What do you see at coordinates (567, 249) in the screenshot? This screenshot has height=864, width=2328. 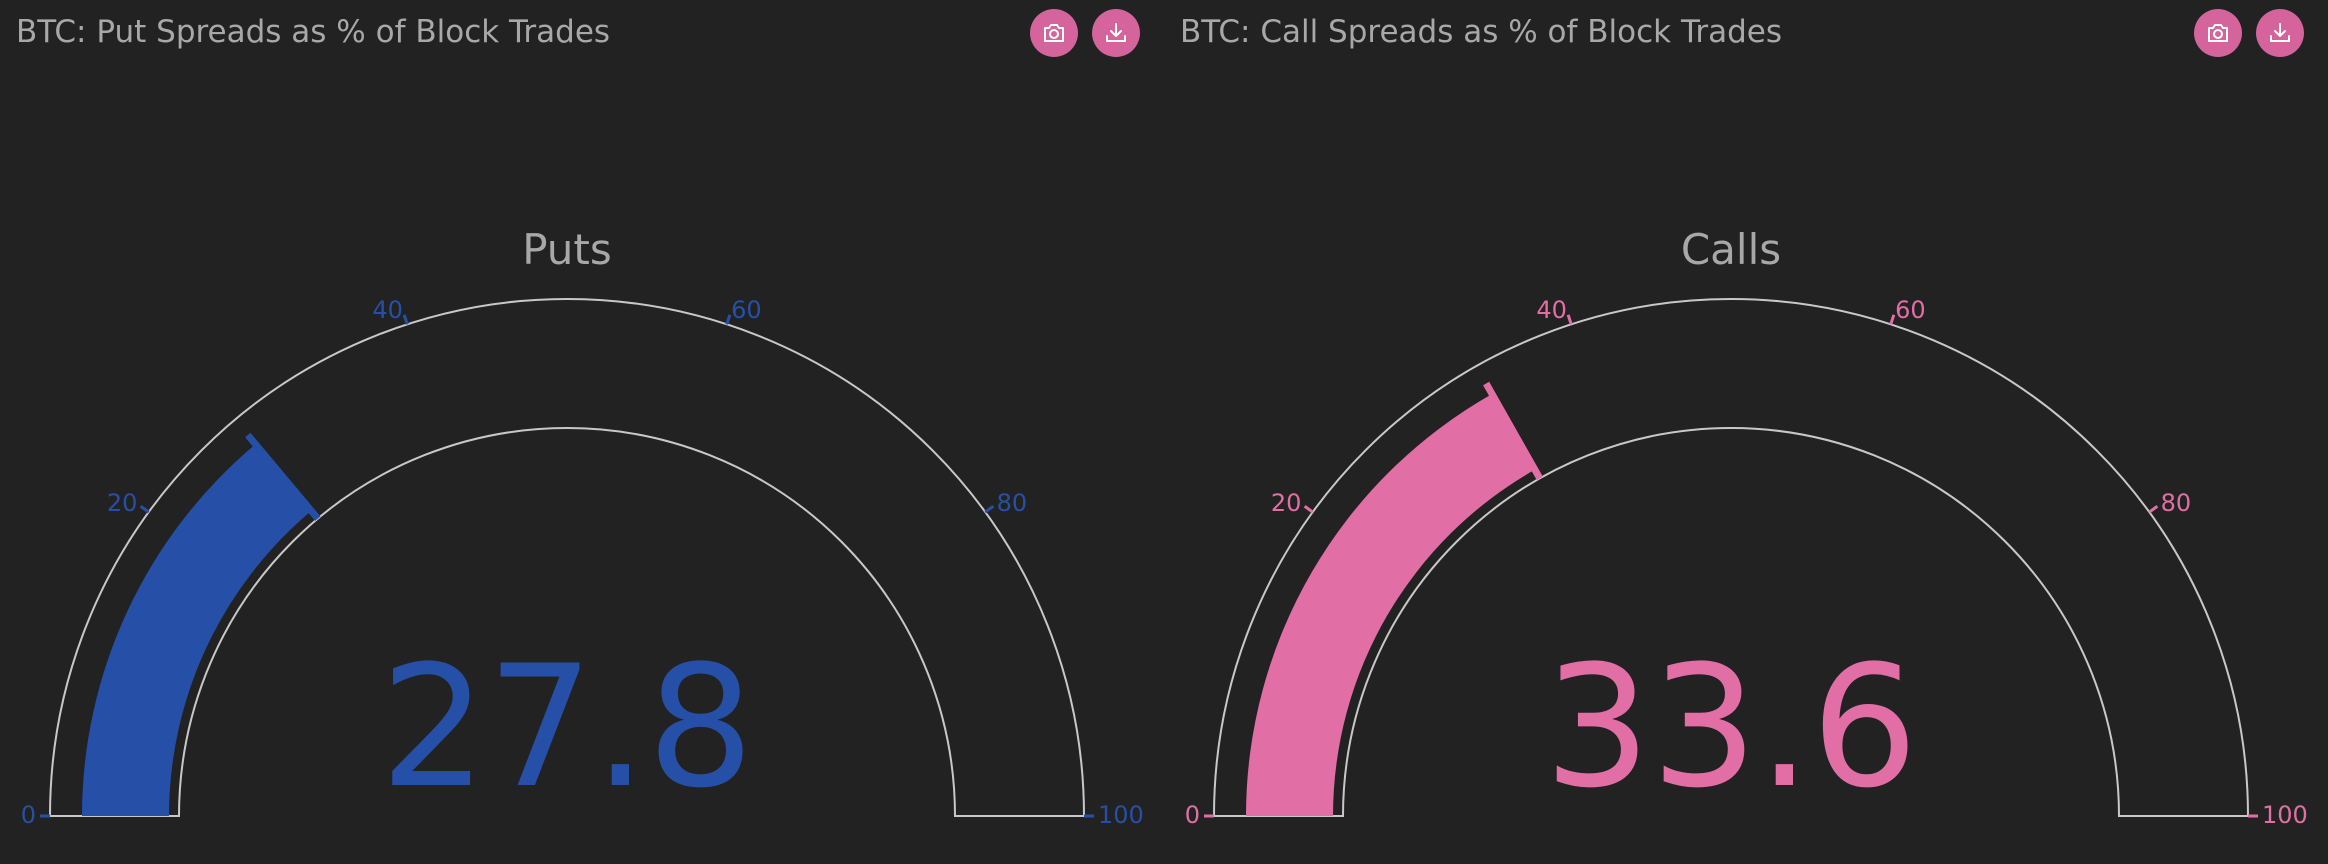 I see `gauge-title: Puts` at bounding box center [567, 249].